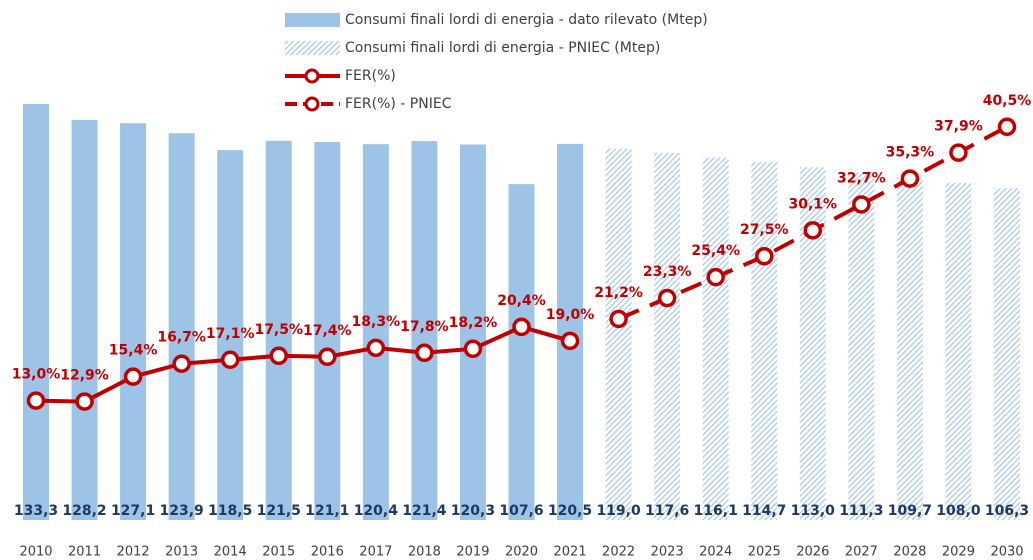  What do you see at coordinates (570, 511) in the screenshot?
I see `bar-label: 120,5` at bounding box center [570, 511].